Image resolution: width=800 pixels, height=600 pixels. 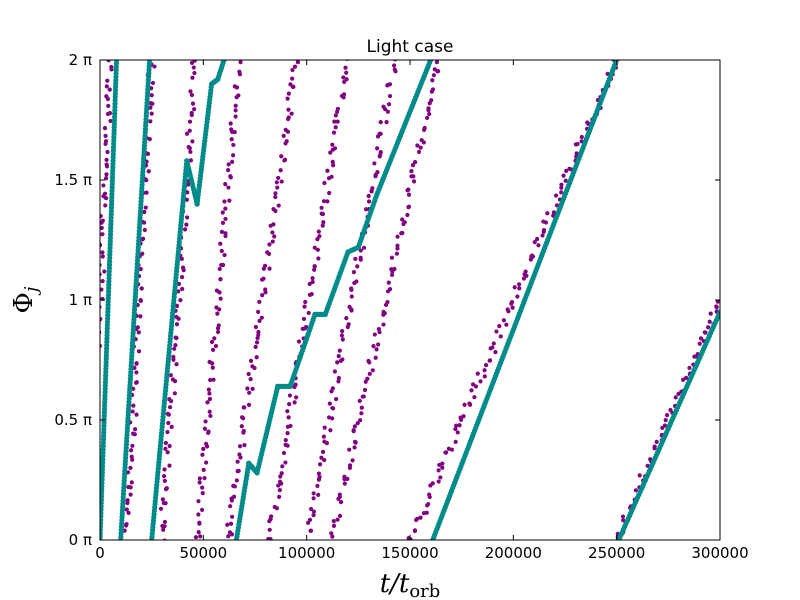 I want to click on x-tick-label: 0, so click(x=100, y=553).